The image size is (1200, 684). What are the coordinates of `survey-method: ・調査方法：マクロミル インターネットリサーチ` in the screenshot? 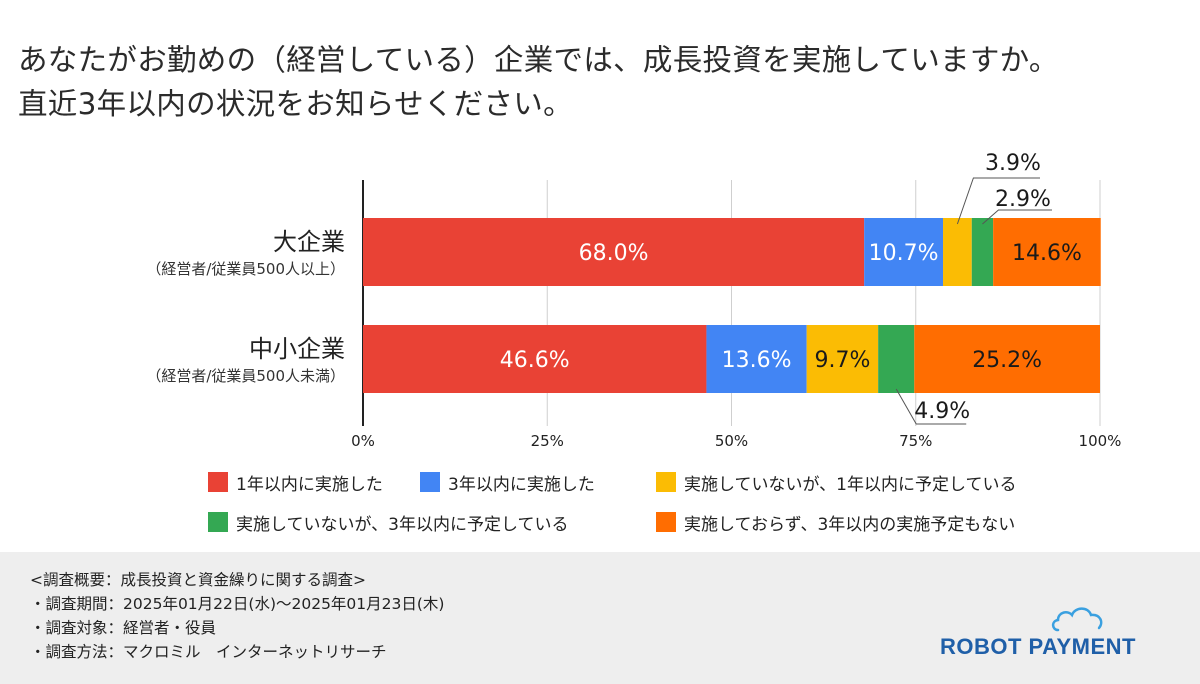 It's located at (208, 652).